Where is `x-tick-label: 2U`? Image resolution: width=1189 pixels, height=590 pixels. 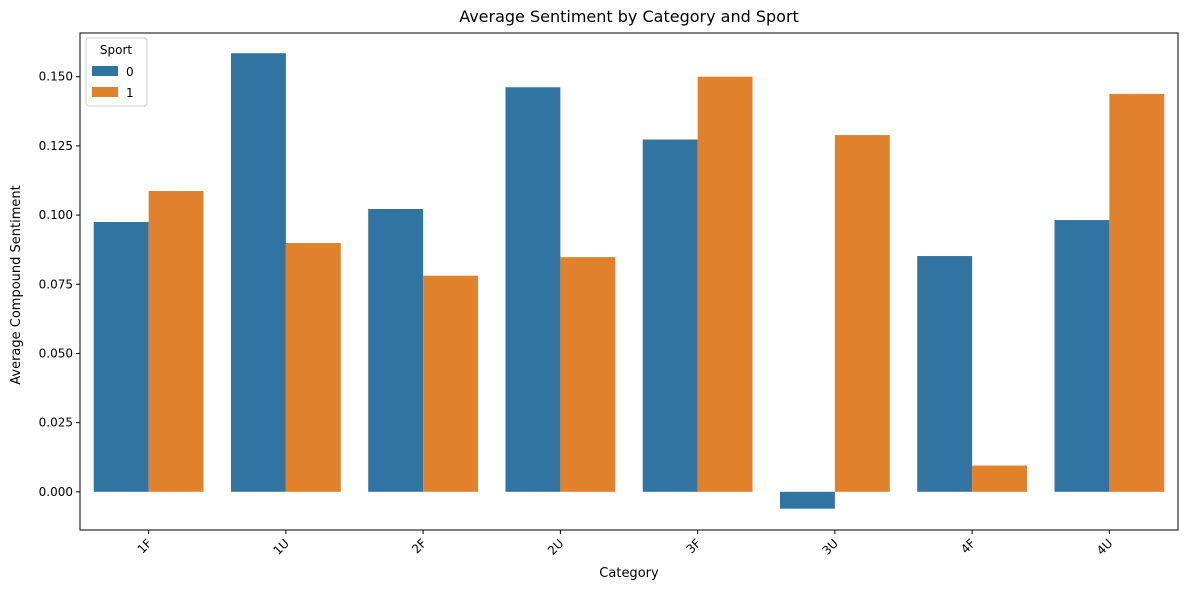 x-tick-label: 2U is located at coordinates (556, 547).